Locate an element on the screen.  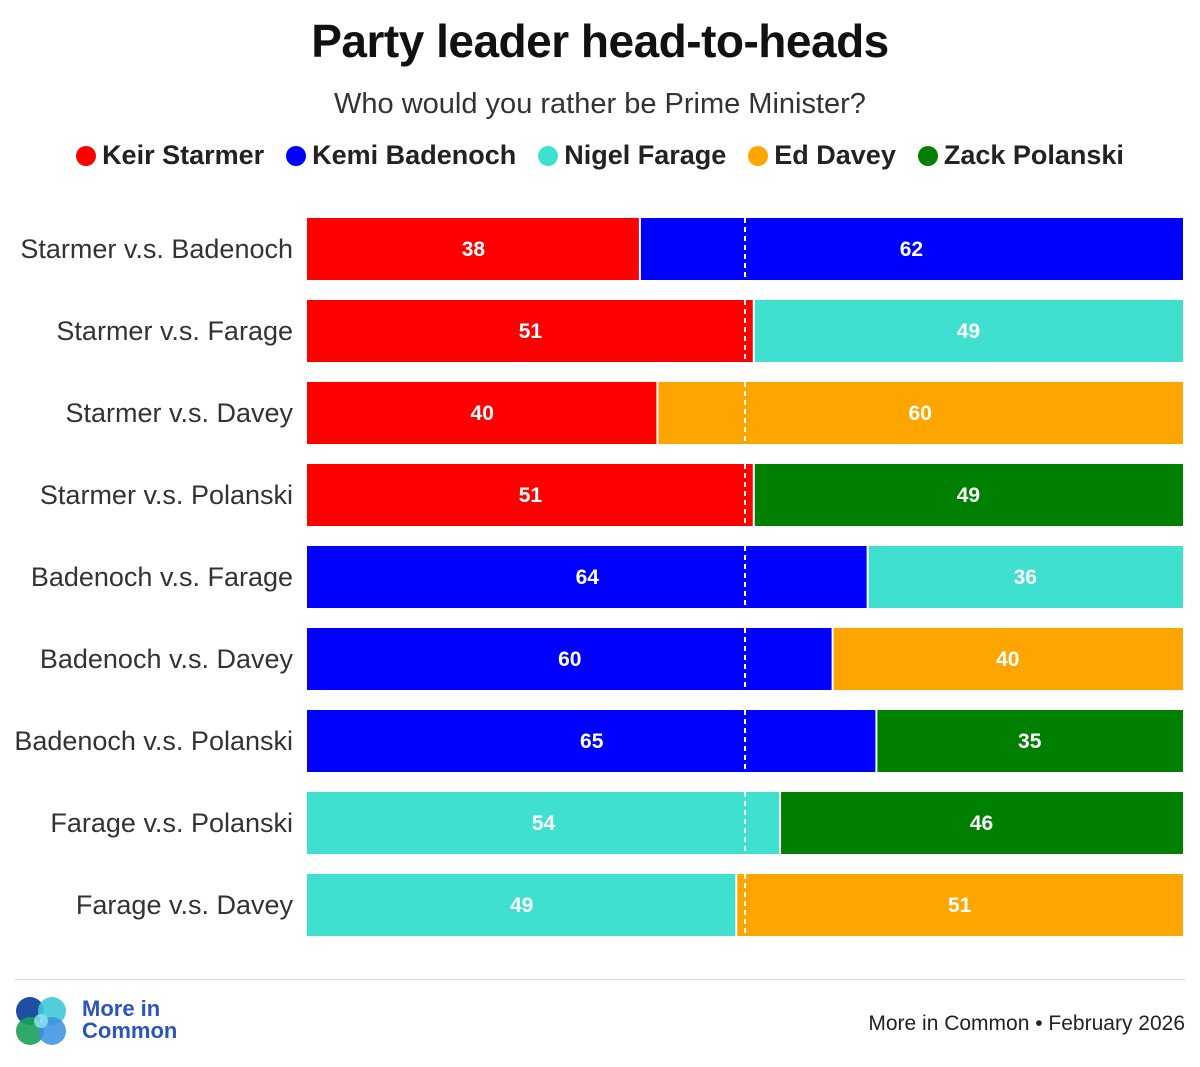
bar-row-starmer-v-s-davey: Starmer v.s. Davey 40 60 is located at coordinates (624, 413).